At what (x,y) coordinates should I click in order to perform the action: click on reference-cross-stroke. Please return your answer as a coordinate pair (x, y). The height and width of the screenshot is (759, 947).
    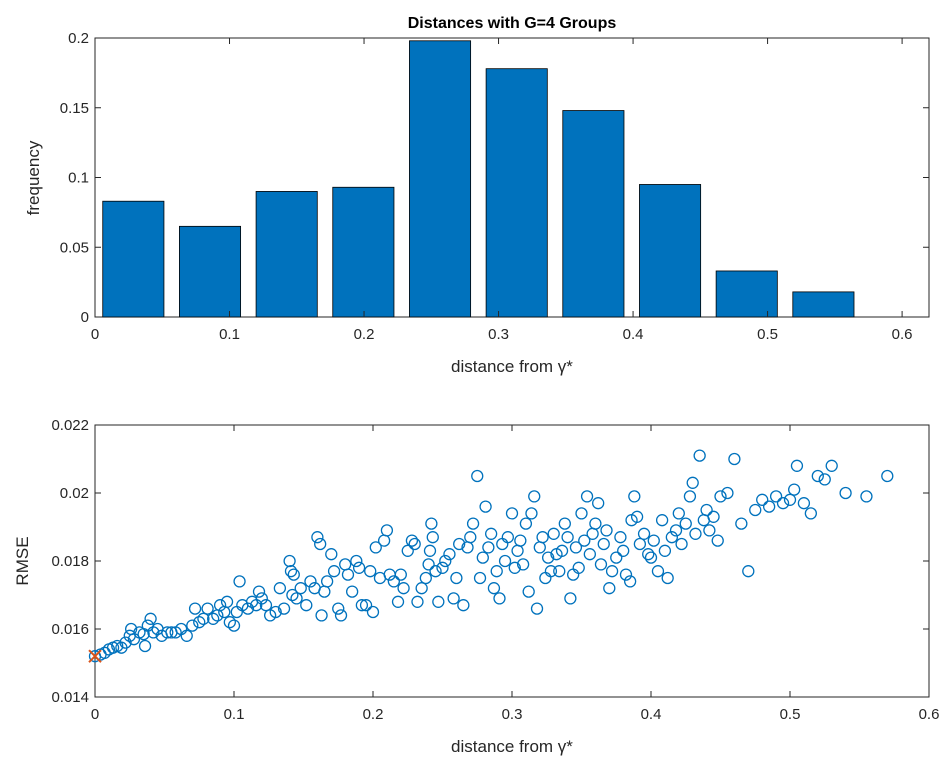
    Looking at the image, I should click on (95, 656).